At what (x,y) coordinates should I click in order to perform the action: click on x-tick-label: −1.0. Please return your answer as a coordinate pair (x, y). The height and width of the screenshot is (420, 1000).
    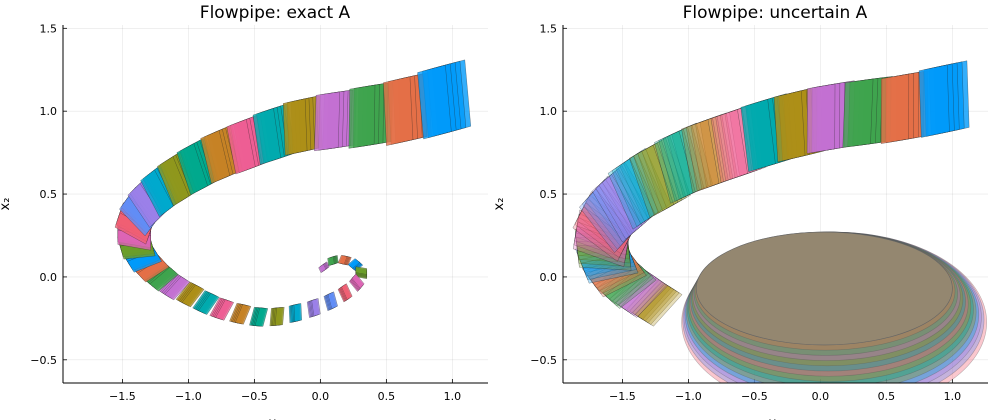
    Looking at the image, I should click on (688, 396).